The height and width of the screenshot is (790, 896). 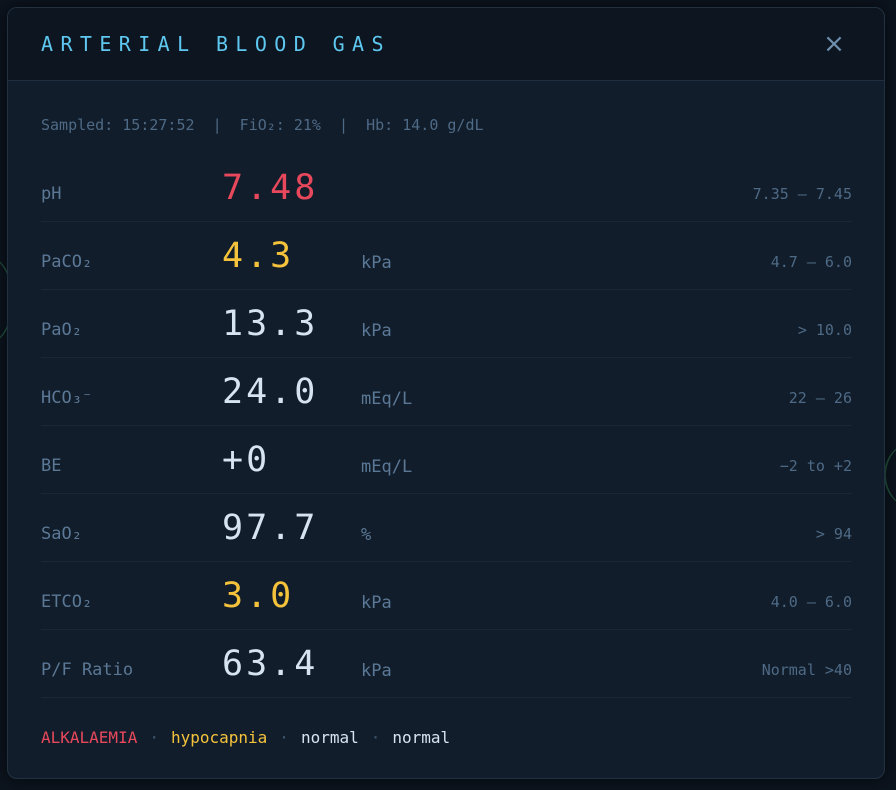 I want to click on waveform-trace-right, so click(x=890, y=475).